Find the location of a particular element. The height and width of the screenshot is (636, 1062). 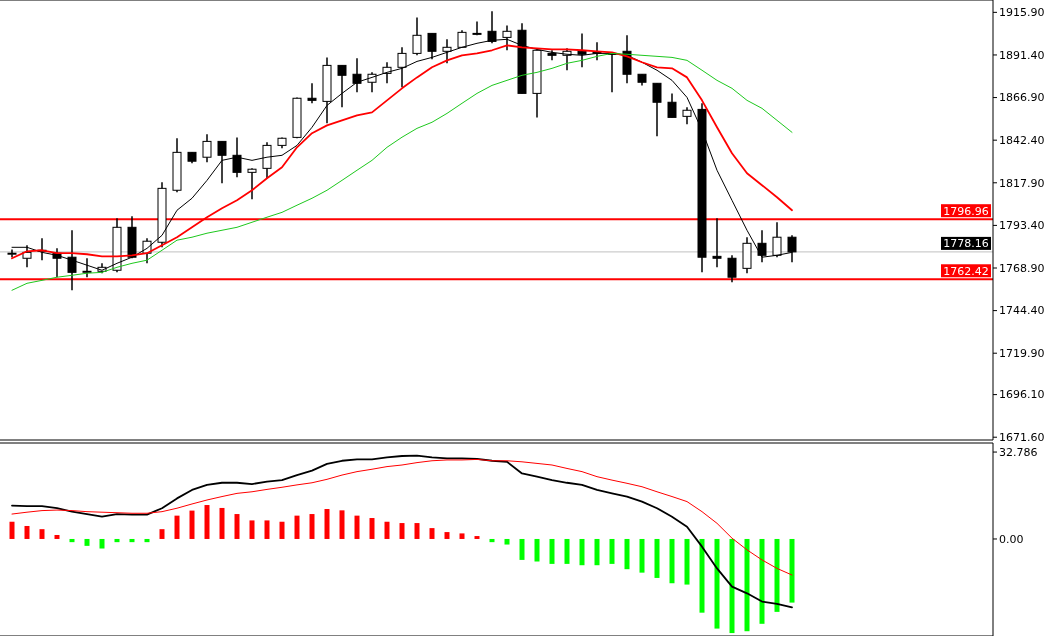

y-tick-label: 1915.90 is located at coordinates (1022, 13).